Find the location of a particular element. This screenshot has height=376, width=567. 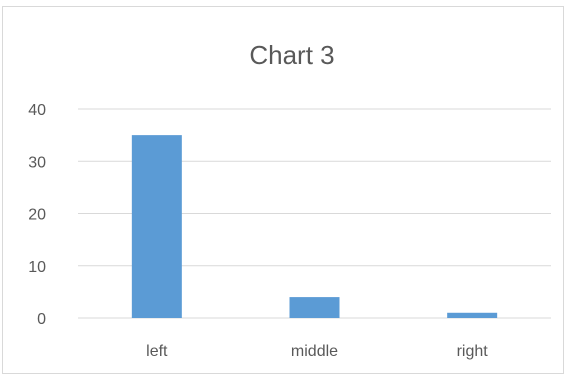

y-tick-label: 10 is located at coordinates (37, 267).